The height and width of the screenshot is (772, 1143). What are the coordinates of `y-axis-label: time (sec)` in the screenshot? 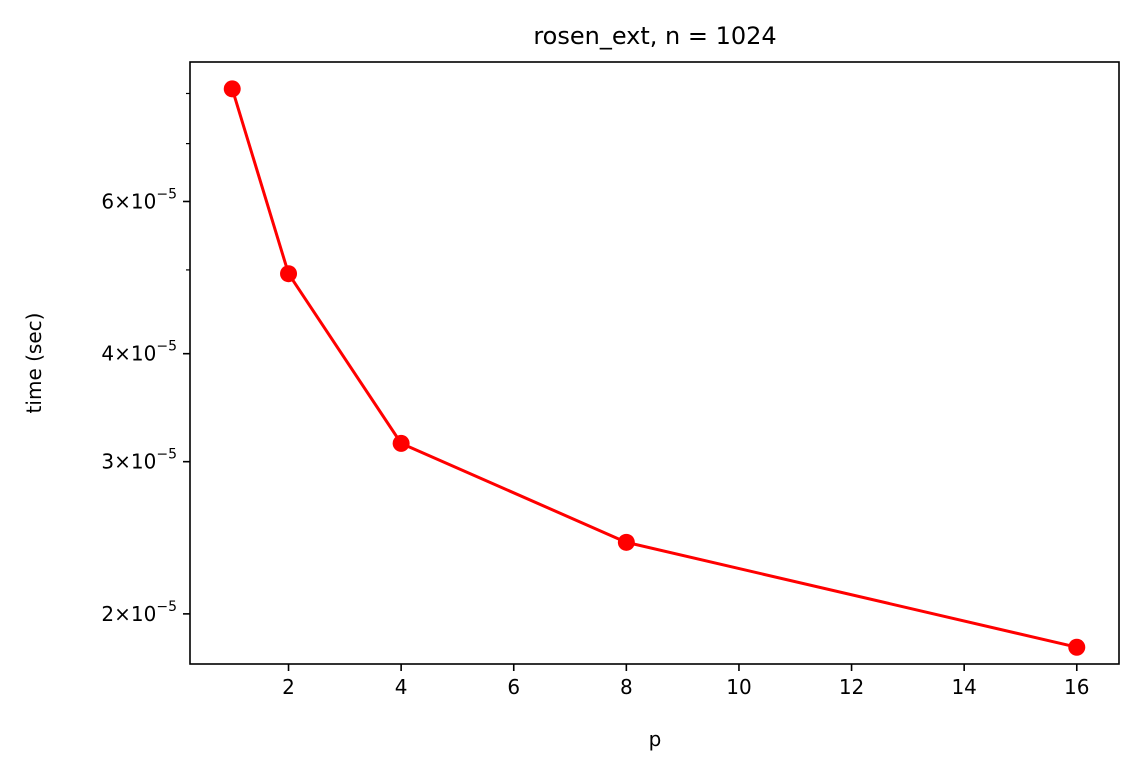 It's located at (34, 363).